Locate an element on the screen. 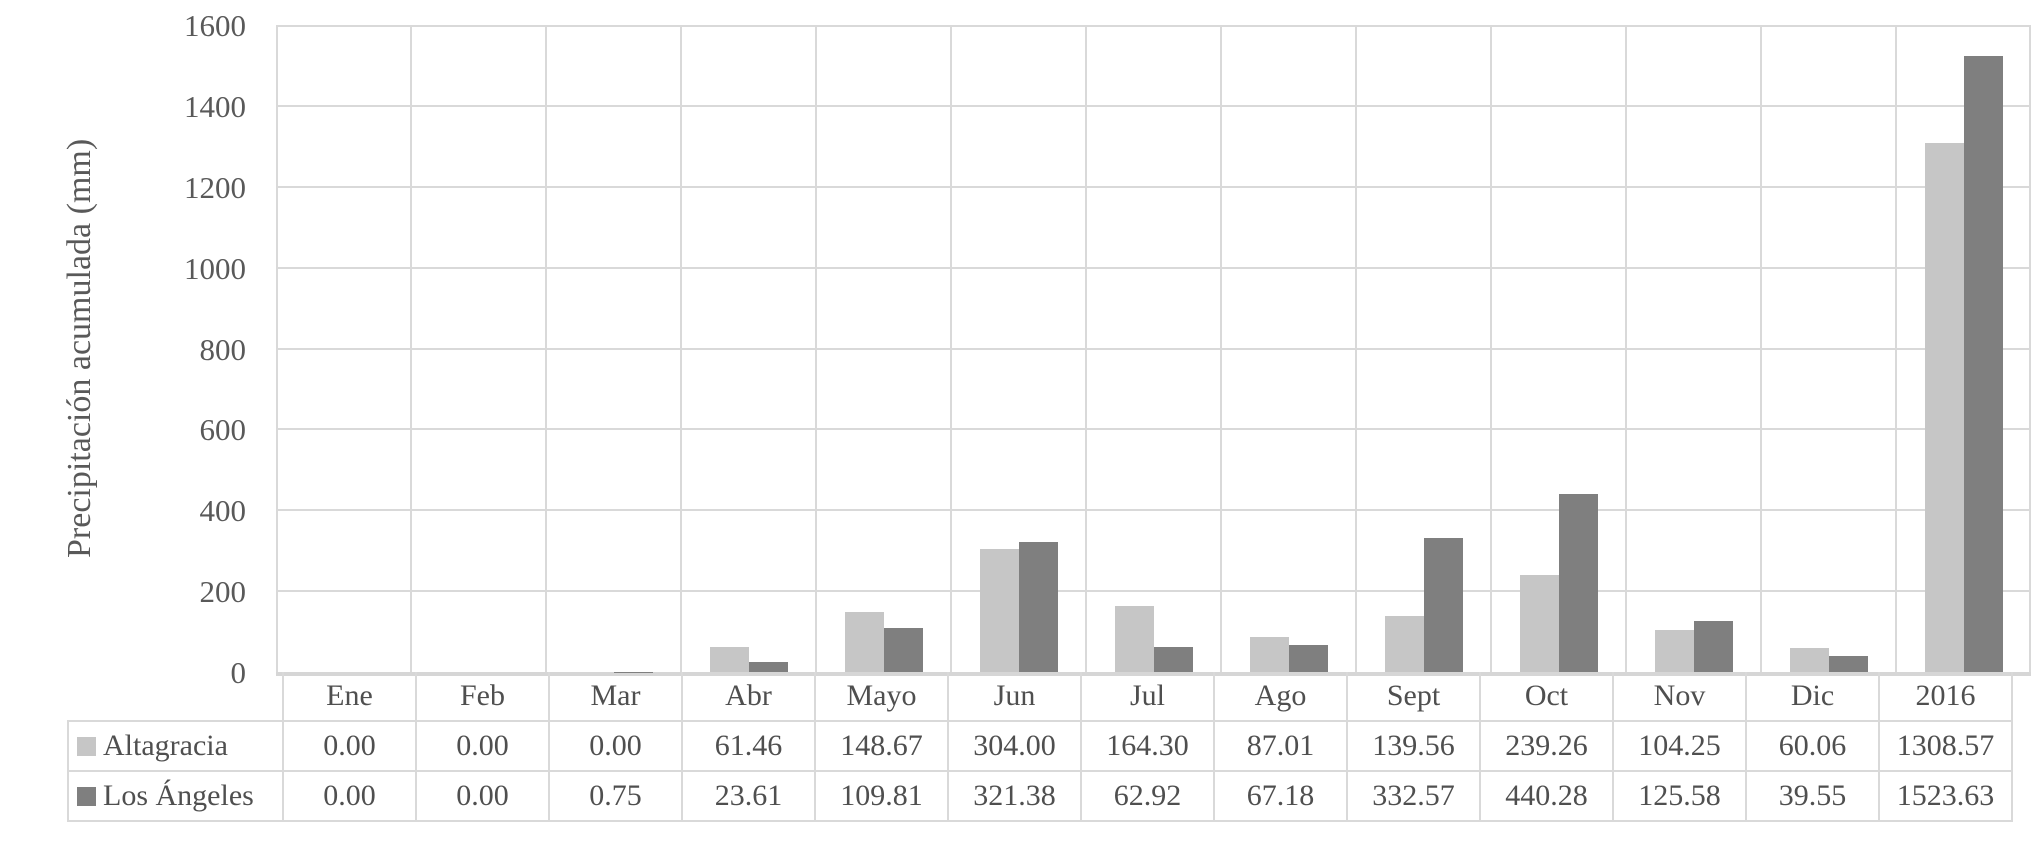 This screenshot has width=2035, height=864. bar-Los Ángeles-Nov is located at coordinates (1713, 646).